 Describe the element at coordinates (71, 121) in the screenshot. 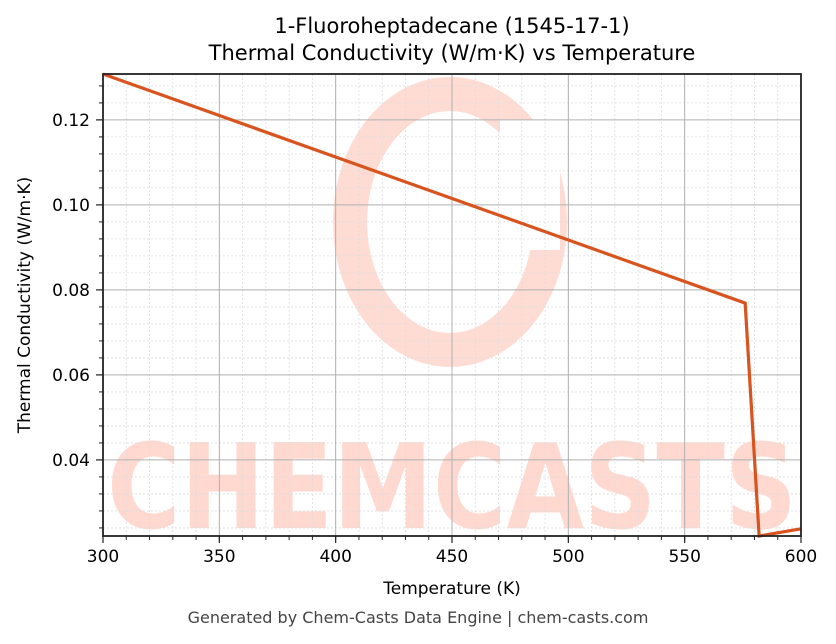

I see `svg-text: 0.12` at that location.